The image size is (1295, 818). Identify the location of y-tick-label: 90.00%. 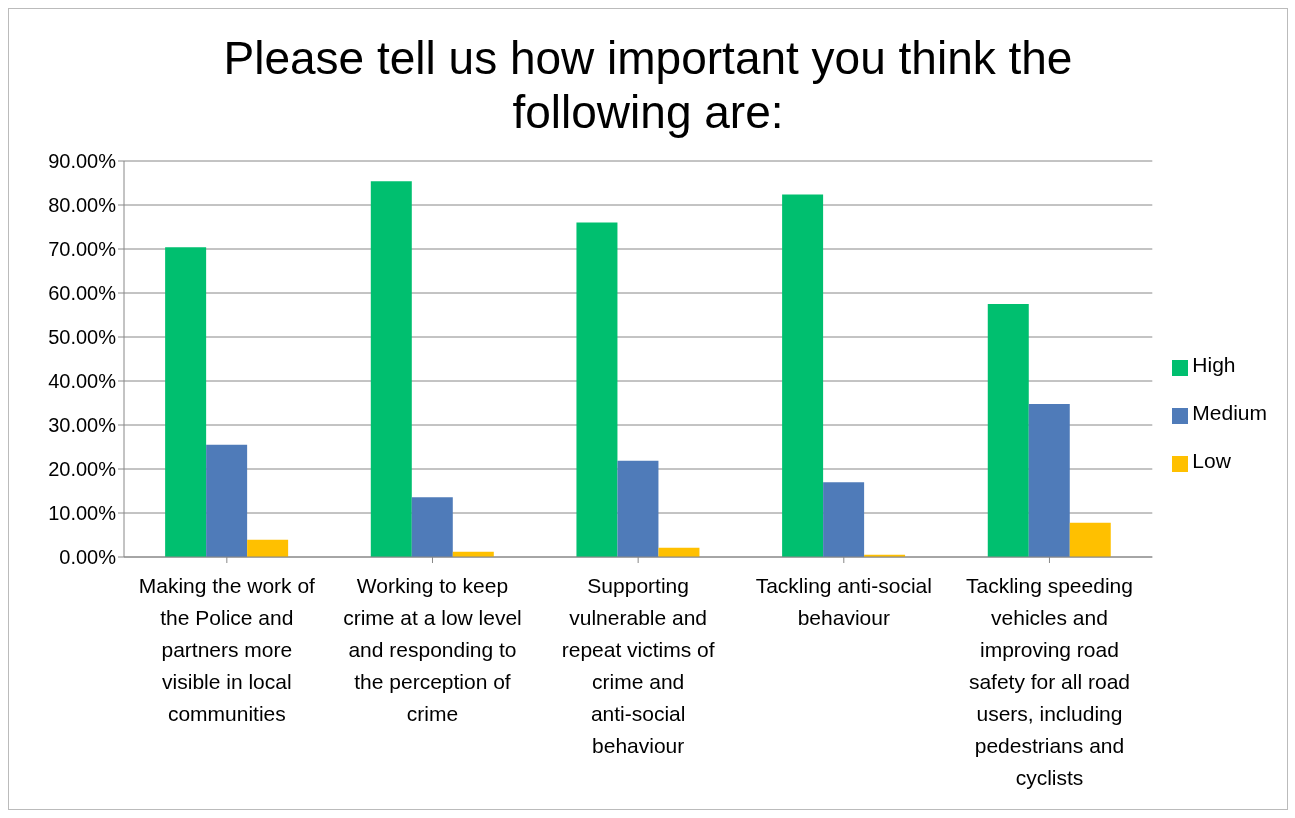
(82, 161).